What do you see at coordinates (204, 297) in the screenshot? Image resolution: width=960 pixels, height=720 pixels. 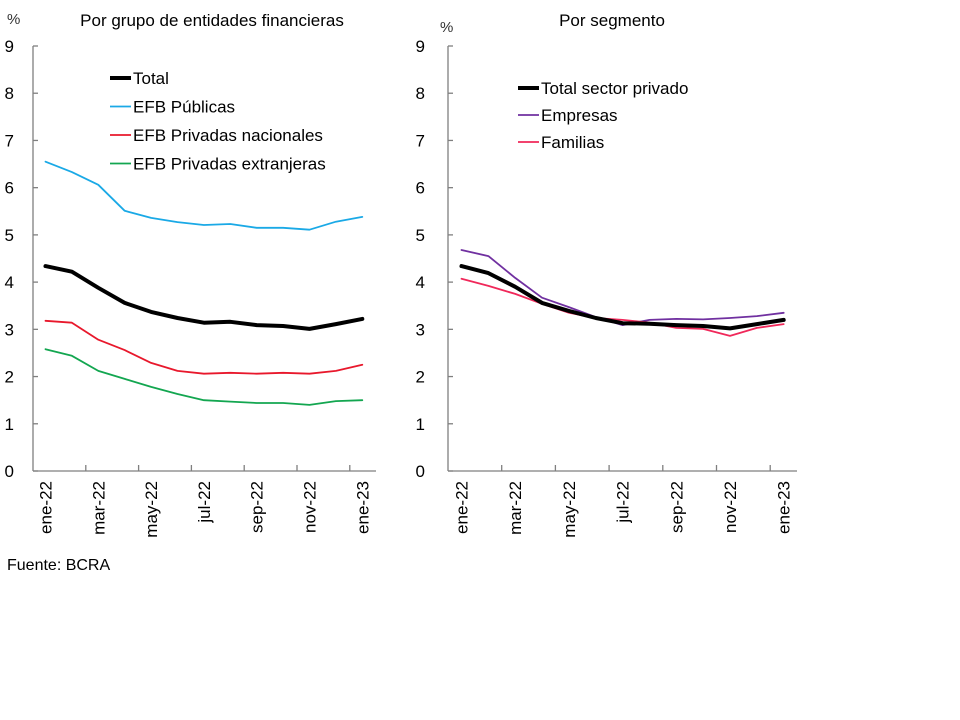 I see `series-line-total` at bounding box center [204, 297].